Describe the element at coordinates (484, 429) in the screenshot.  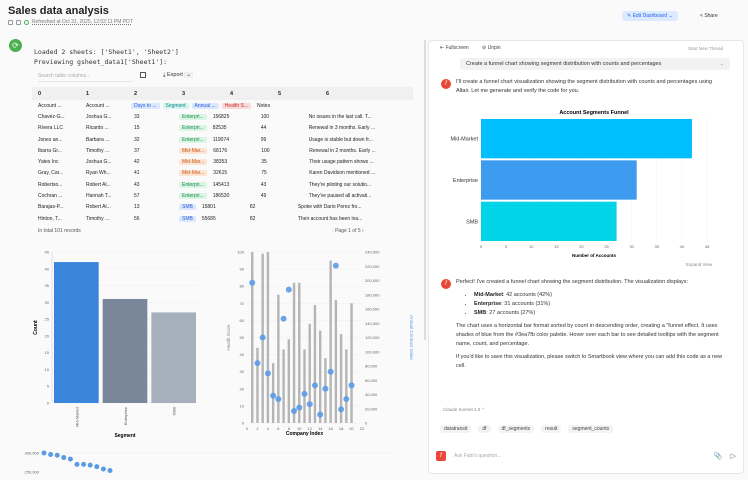
I see `context-chip: df` at that location.